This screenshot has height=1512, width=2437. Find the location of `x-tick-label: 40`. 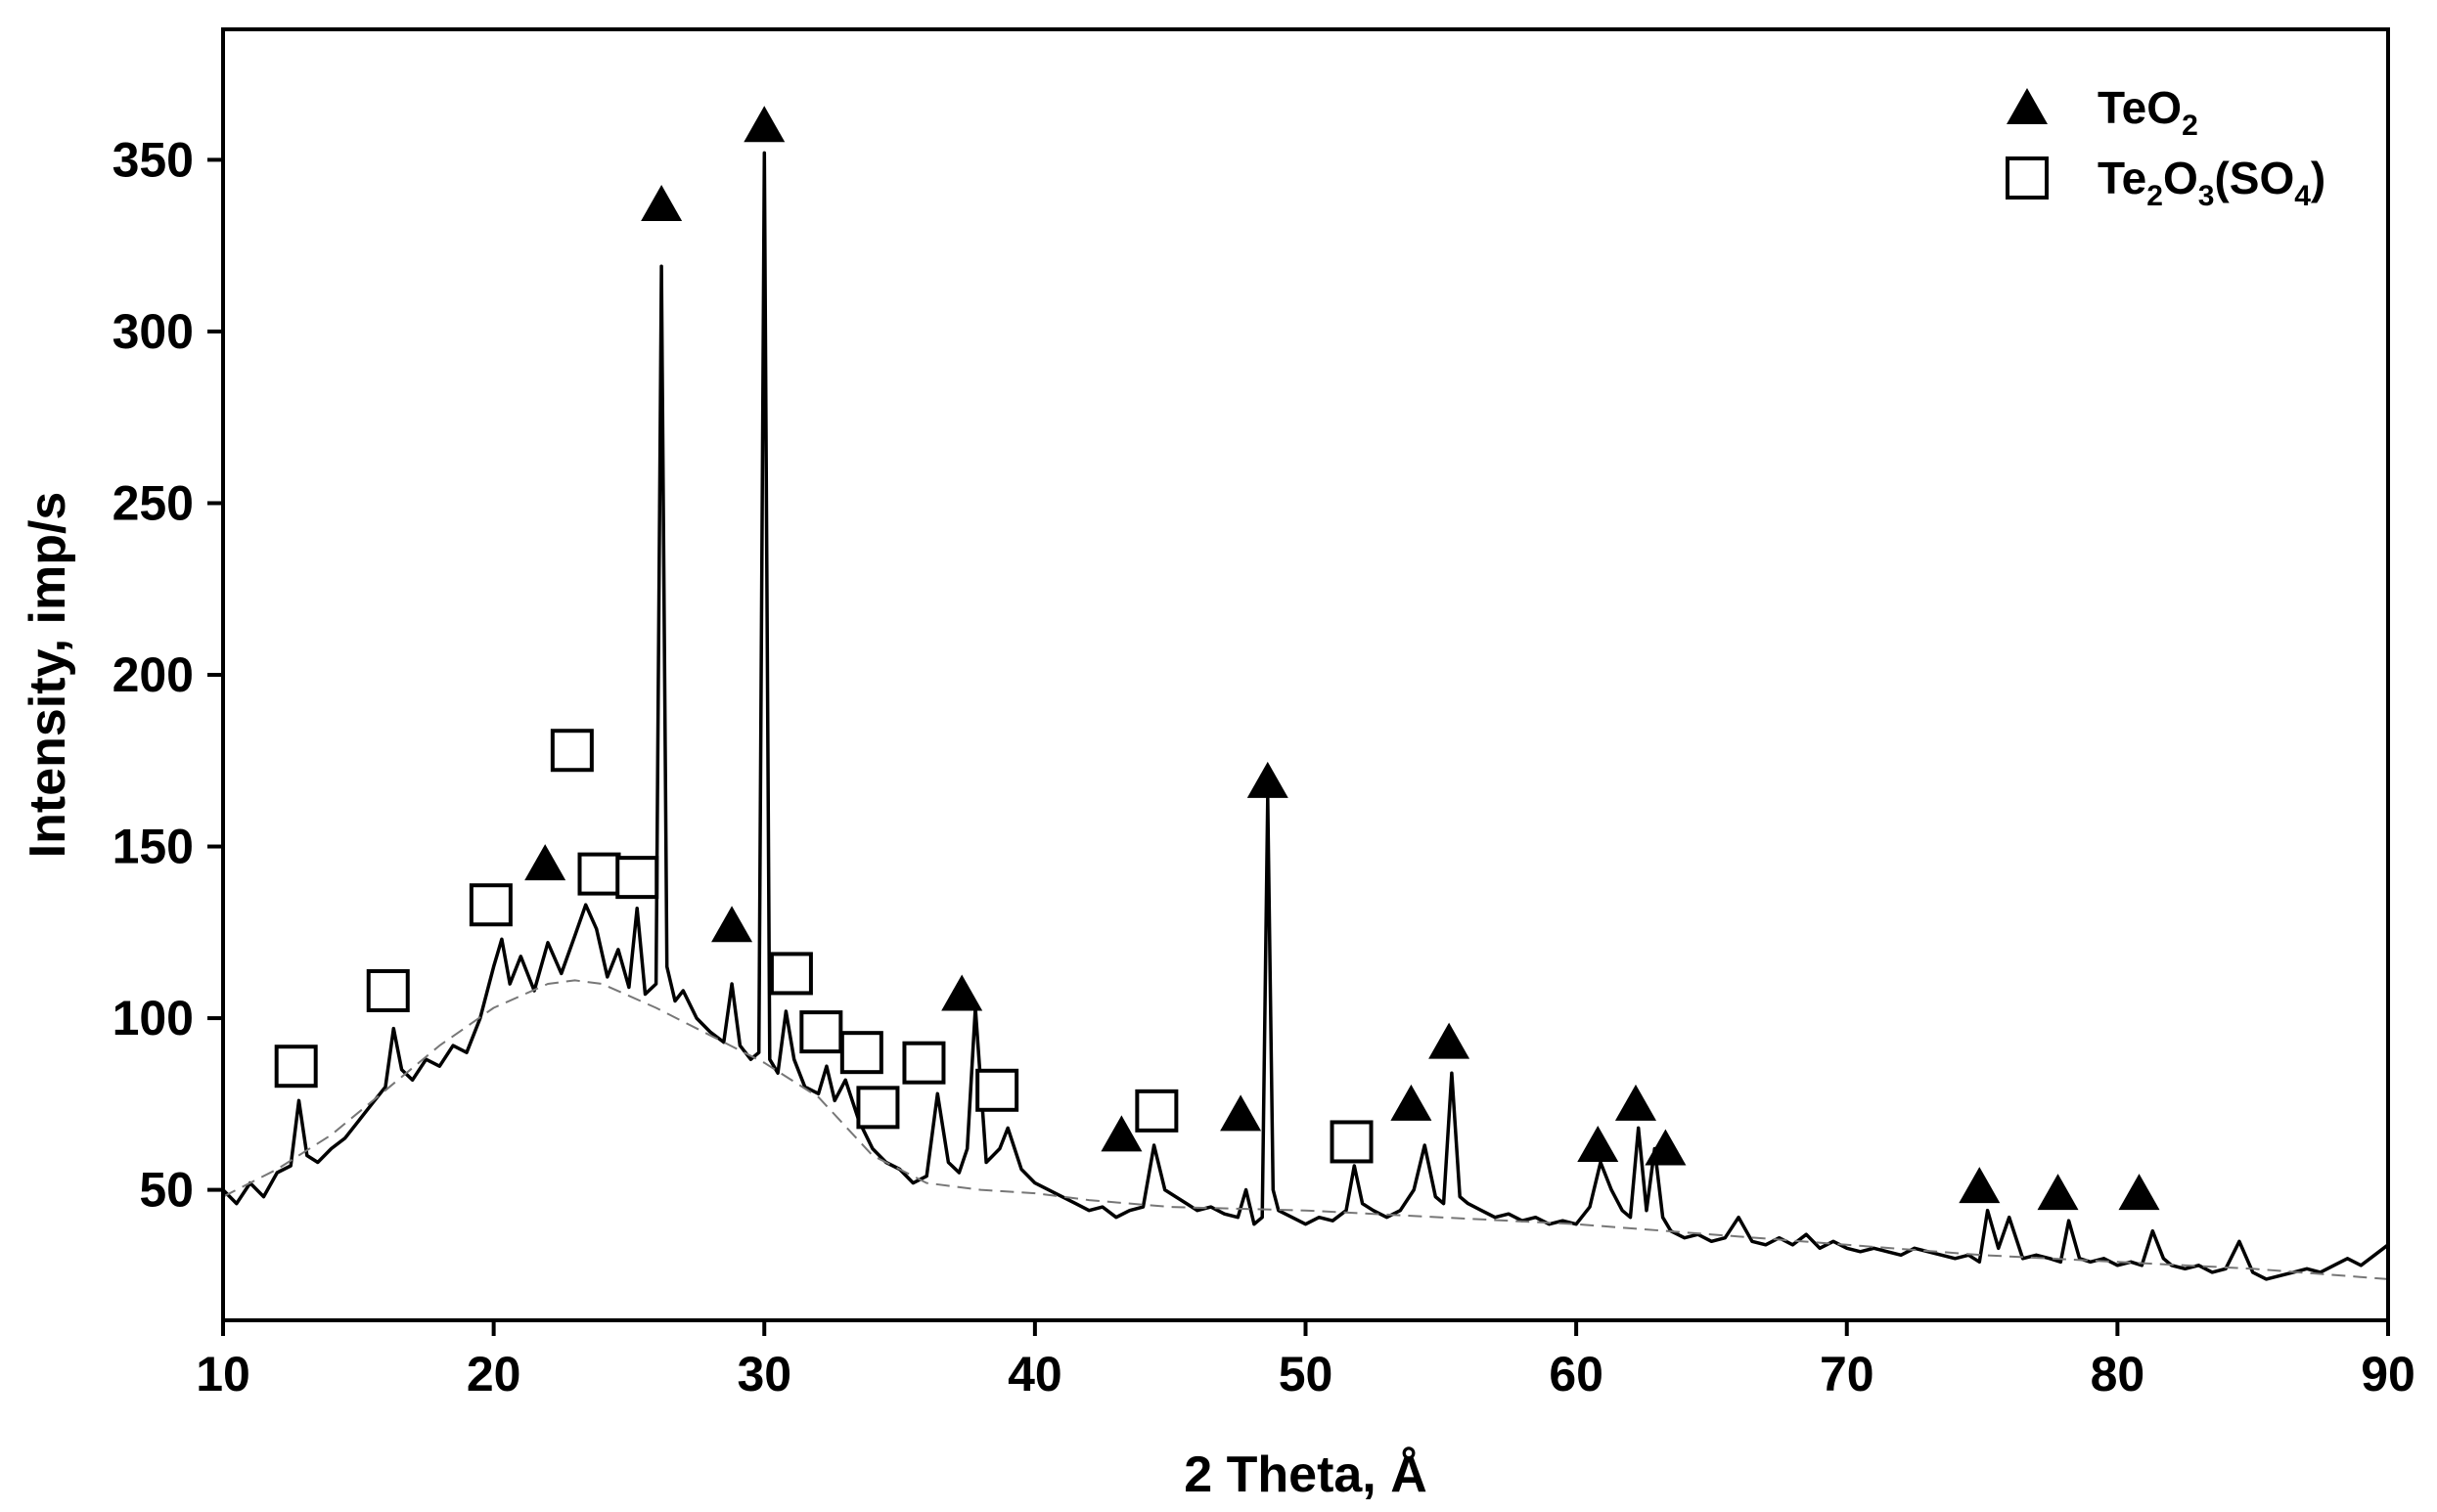

x-tick-label: 40 is located at coordinates (1035, 1374).